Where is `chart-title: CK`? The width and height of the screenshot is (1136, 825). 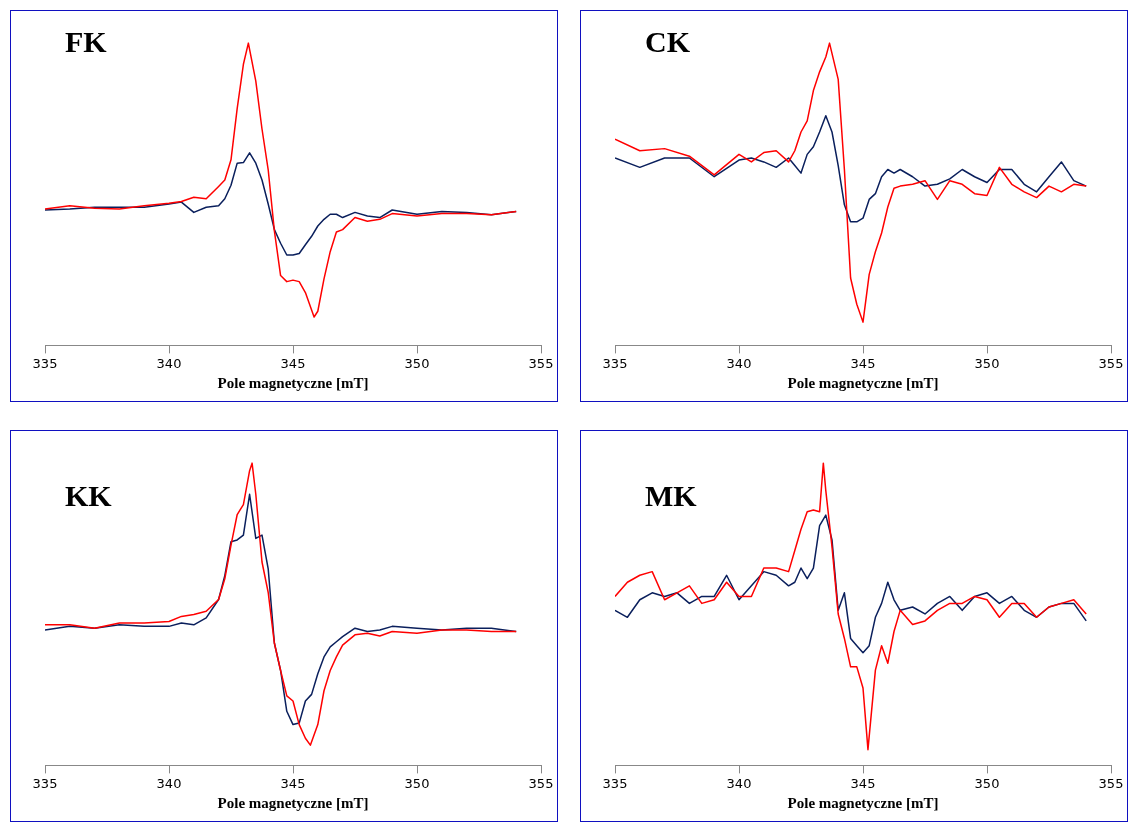 chart-title: CK is located at coordinates (668, 41).